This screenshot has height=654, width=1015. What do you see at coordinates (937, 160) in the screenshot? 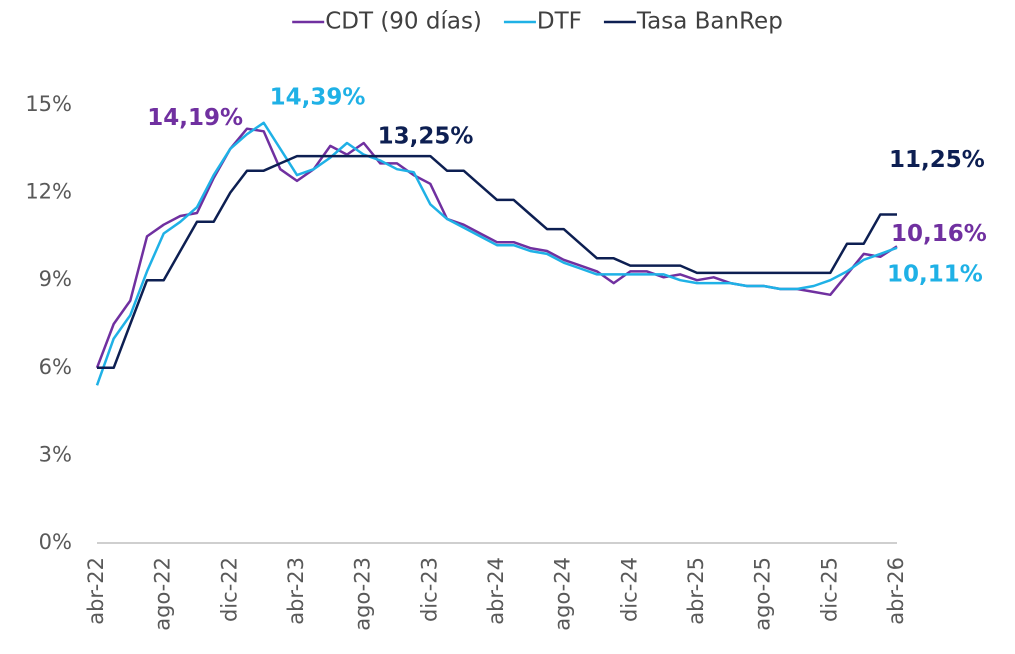
I see `value-label: 11,25%` at bounding box center [937, 160].